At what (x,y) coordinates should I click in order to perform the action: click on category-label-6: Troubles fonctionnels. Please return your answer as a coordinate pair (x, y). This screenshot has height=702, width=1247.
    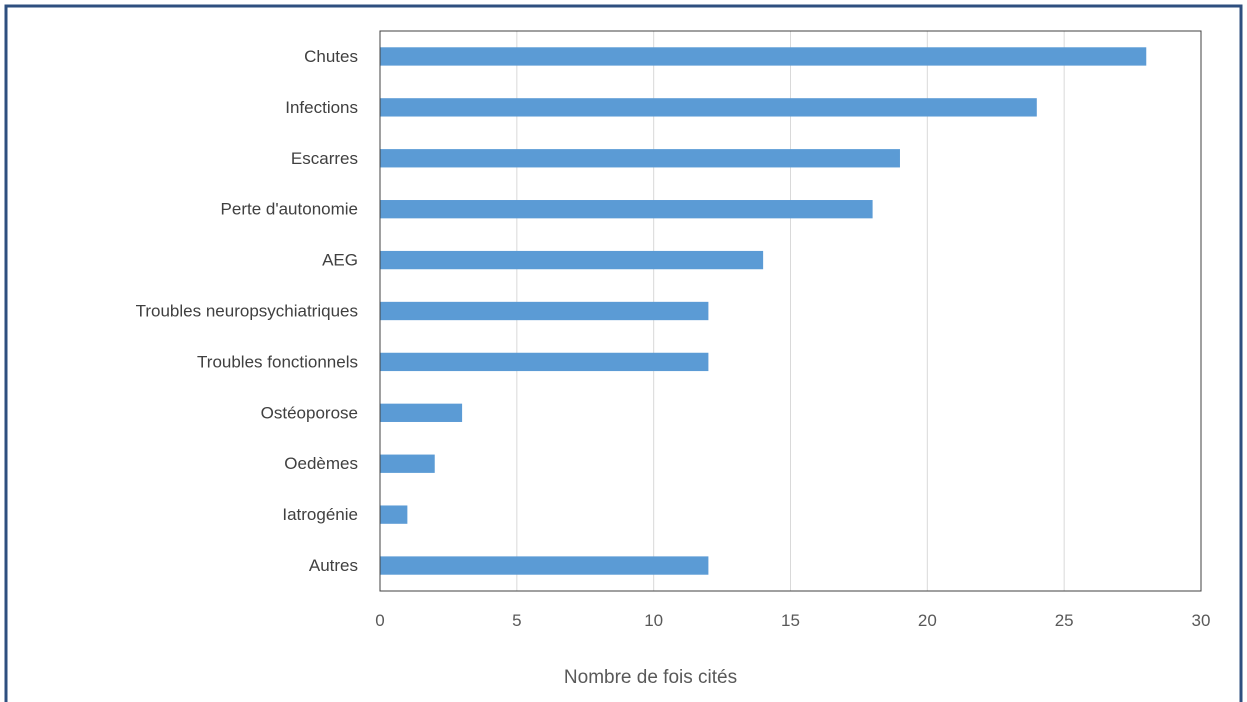
    Looking at the image, I should click on (277, 361).